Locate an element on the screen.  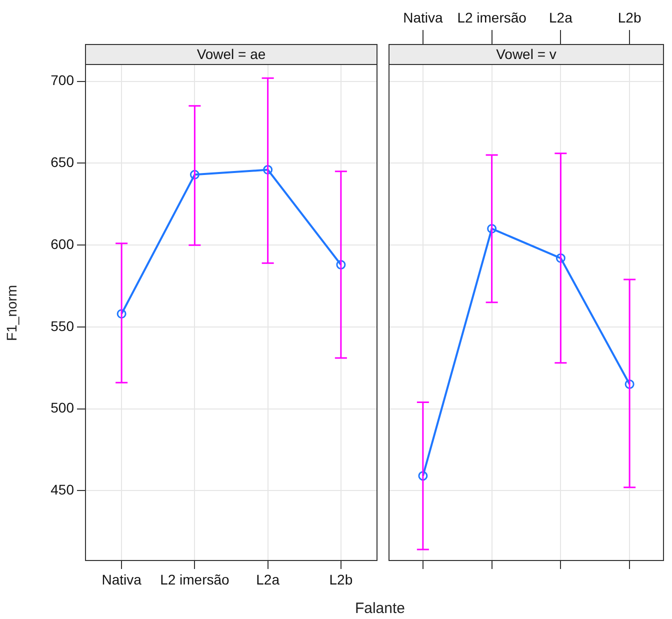
x-axis-title: Falante is located at coordinates (380, 608).